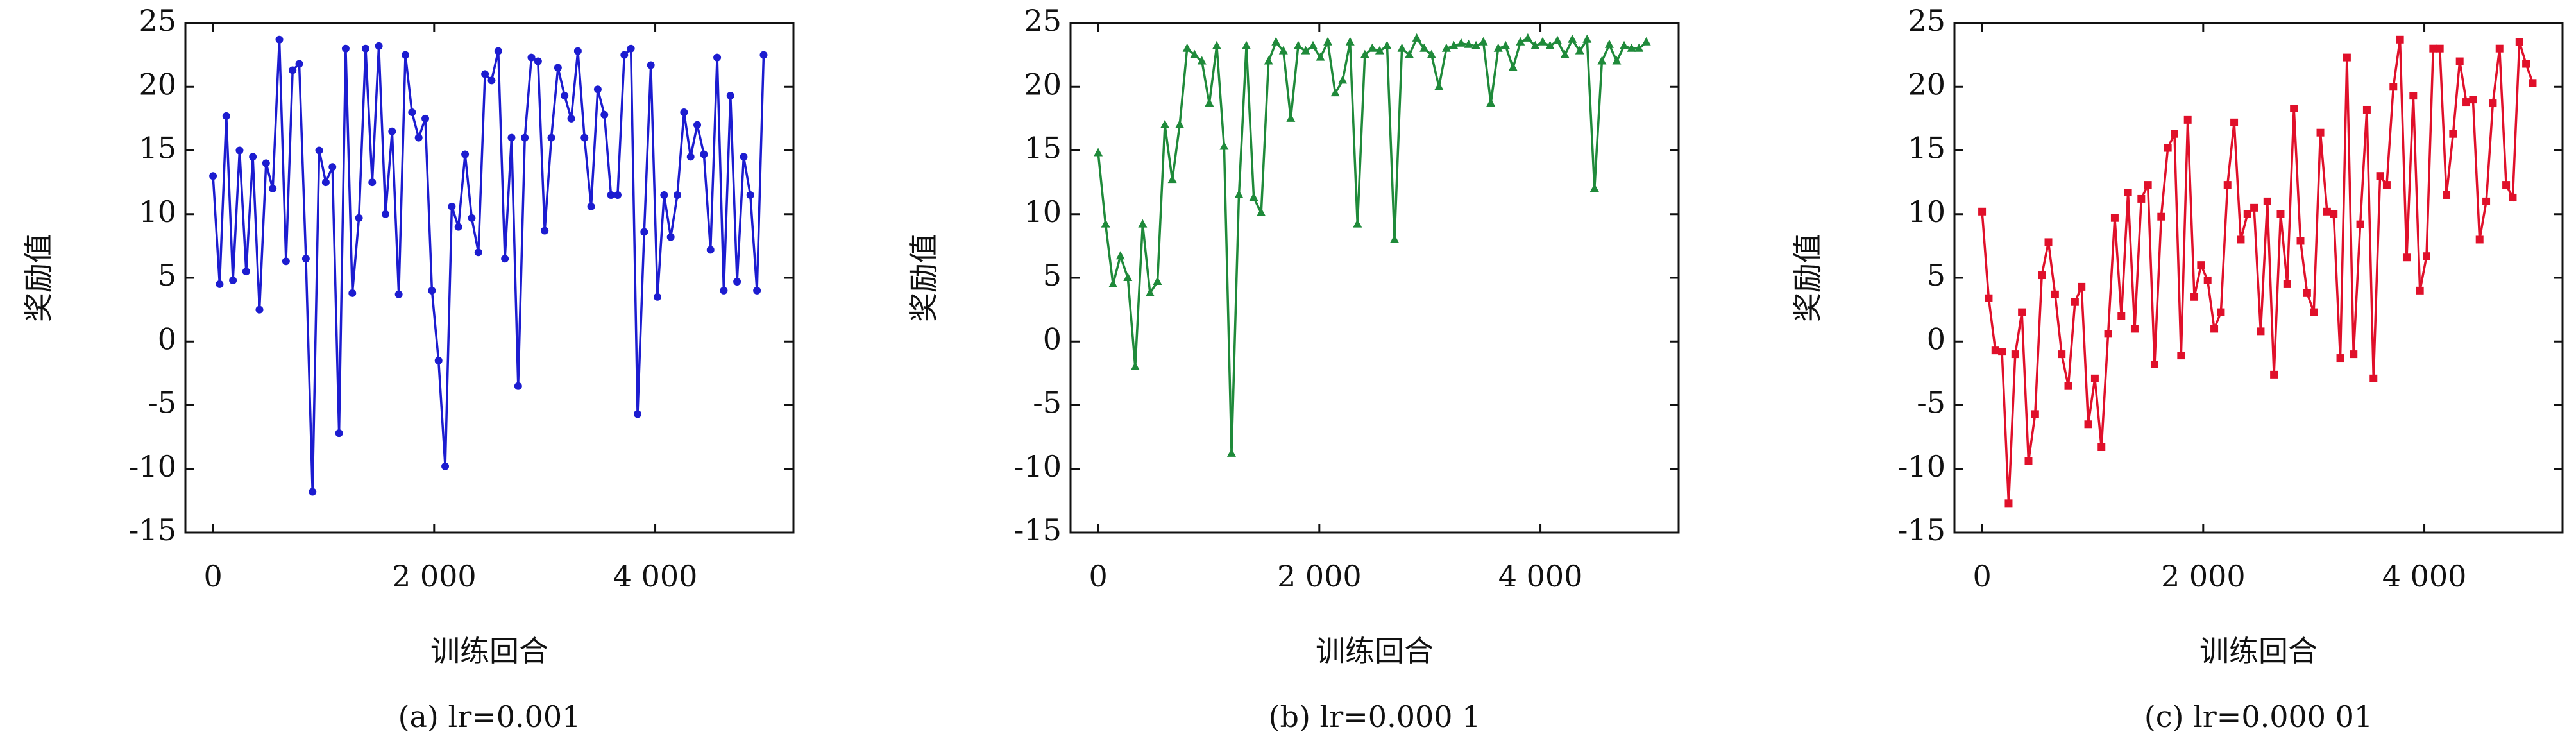  I want to click on y-tick-label: 5, so click(1052, 275).